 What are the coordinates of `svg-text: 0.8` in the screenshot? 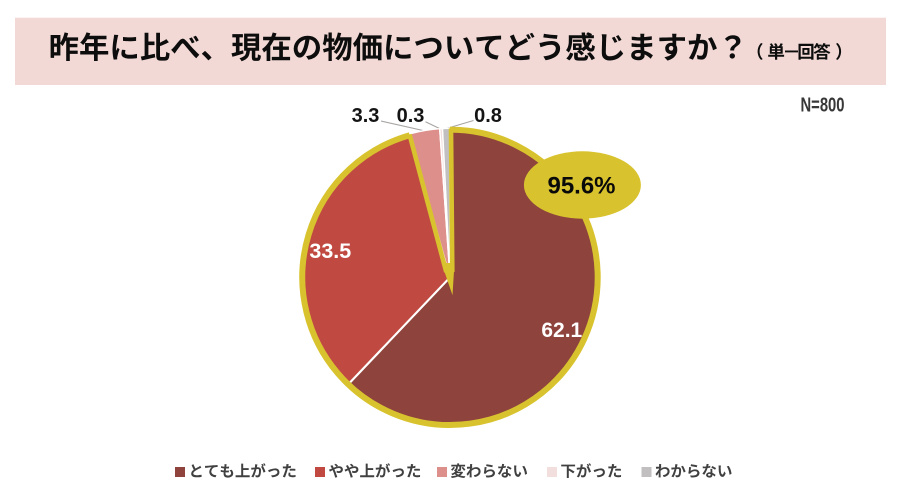 It's located at (488, 116).